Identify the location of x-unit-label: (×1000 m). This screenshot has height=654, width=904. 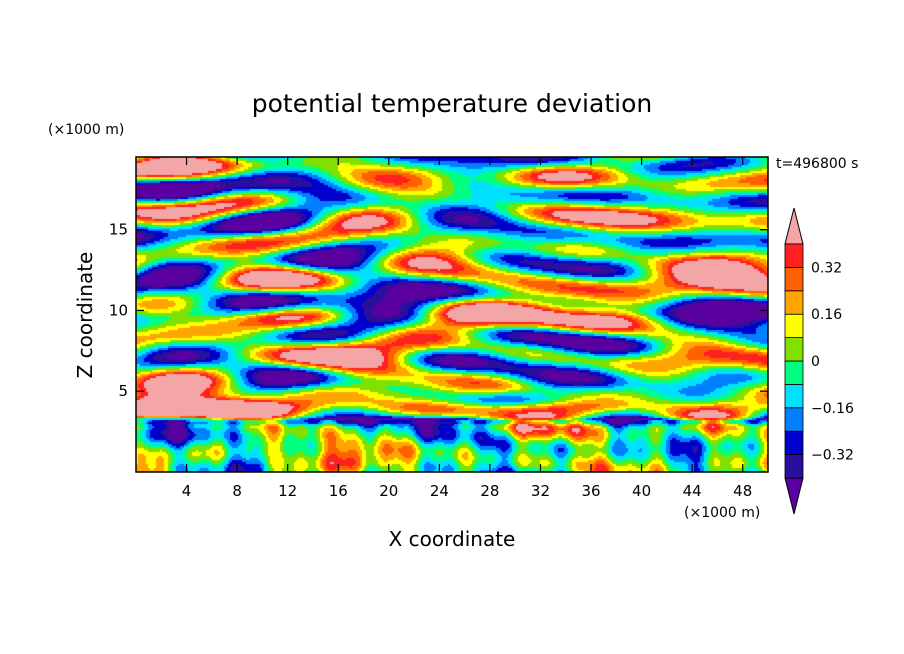
(722, 513).